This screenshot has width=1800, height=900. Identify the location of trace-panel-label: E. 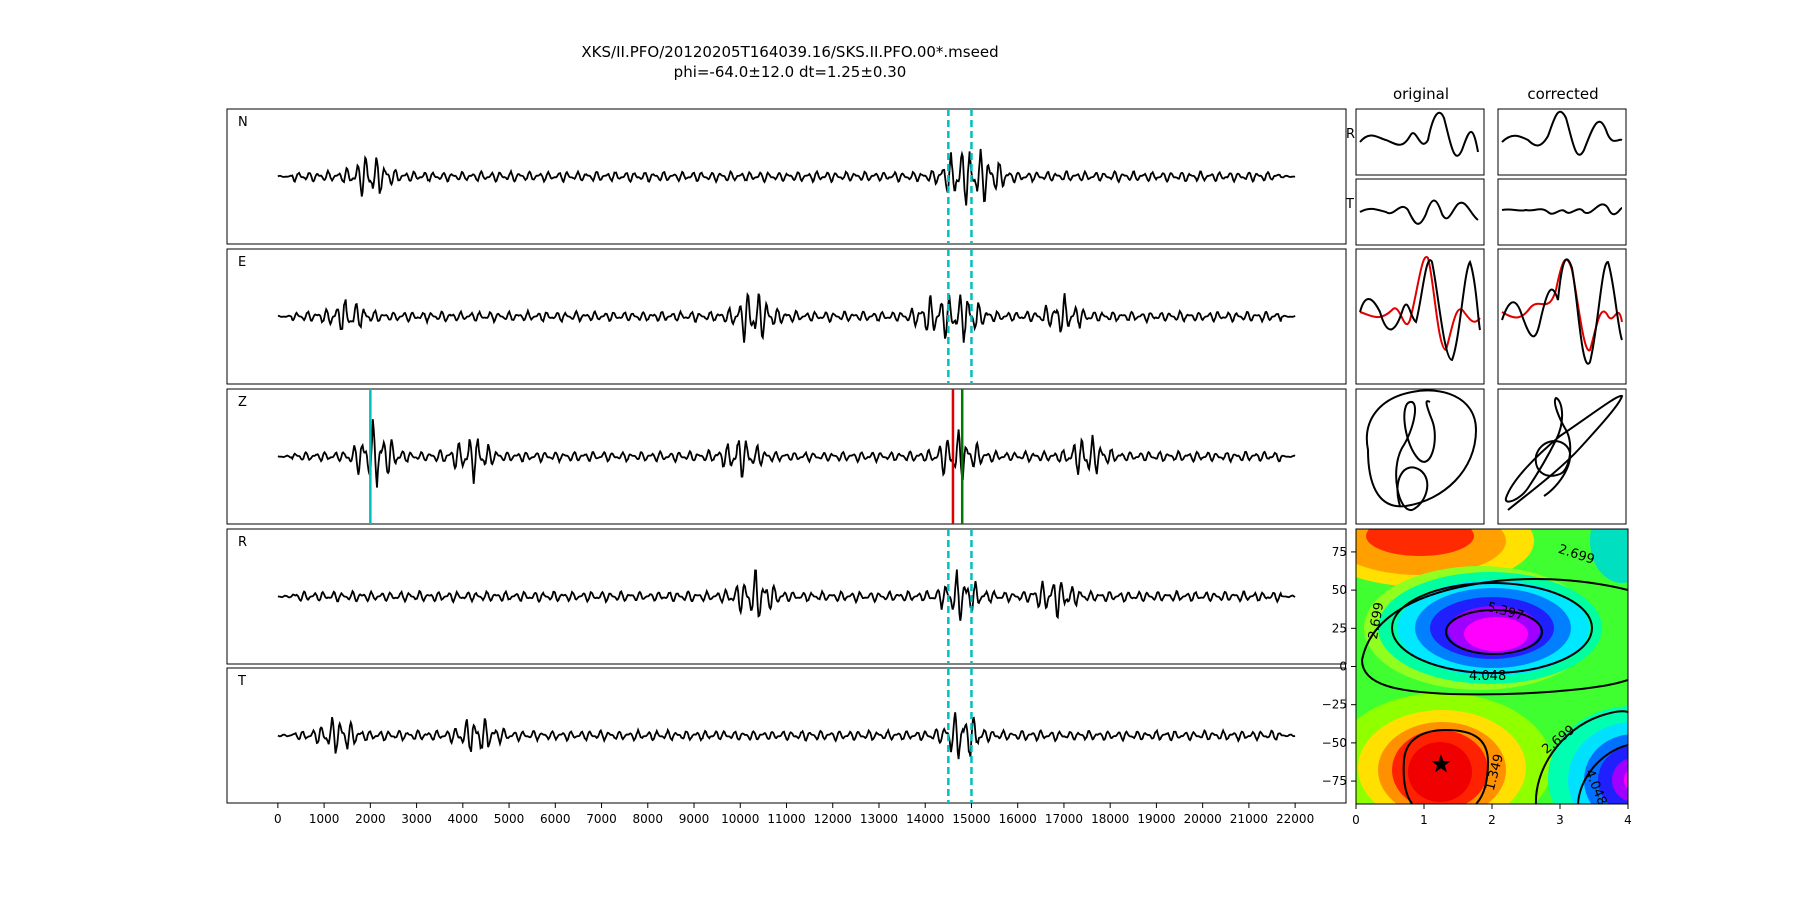
(242, 262).